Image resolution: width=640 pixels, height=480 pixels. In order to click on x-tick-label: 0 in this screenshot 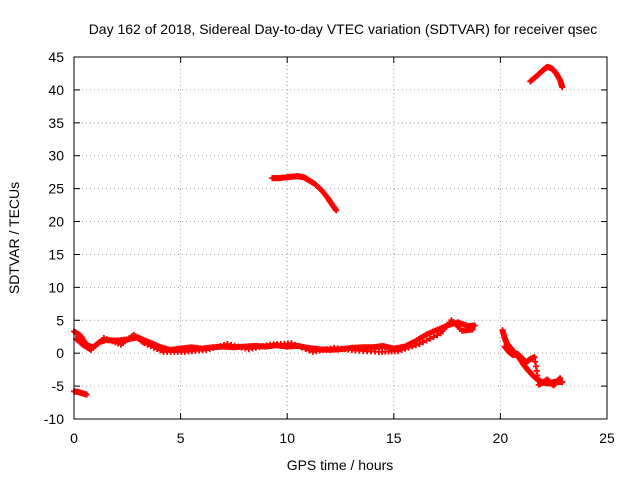, I will do `click(74, 438)`.